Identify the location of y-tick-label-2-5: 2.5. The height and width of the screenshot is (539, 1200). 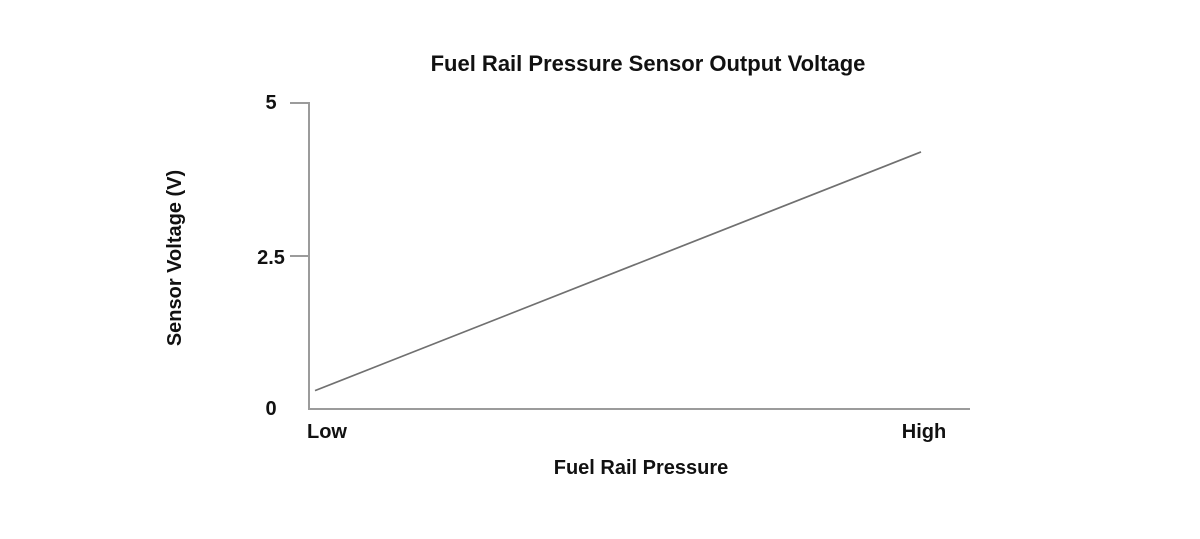
(271, 258).